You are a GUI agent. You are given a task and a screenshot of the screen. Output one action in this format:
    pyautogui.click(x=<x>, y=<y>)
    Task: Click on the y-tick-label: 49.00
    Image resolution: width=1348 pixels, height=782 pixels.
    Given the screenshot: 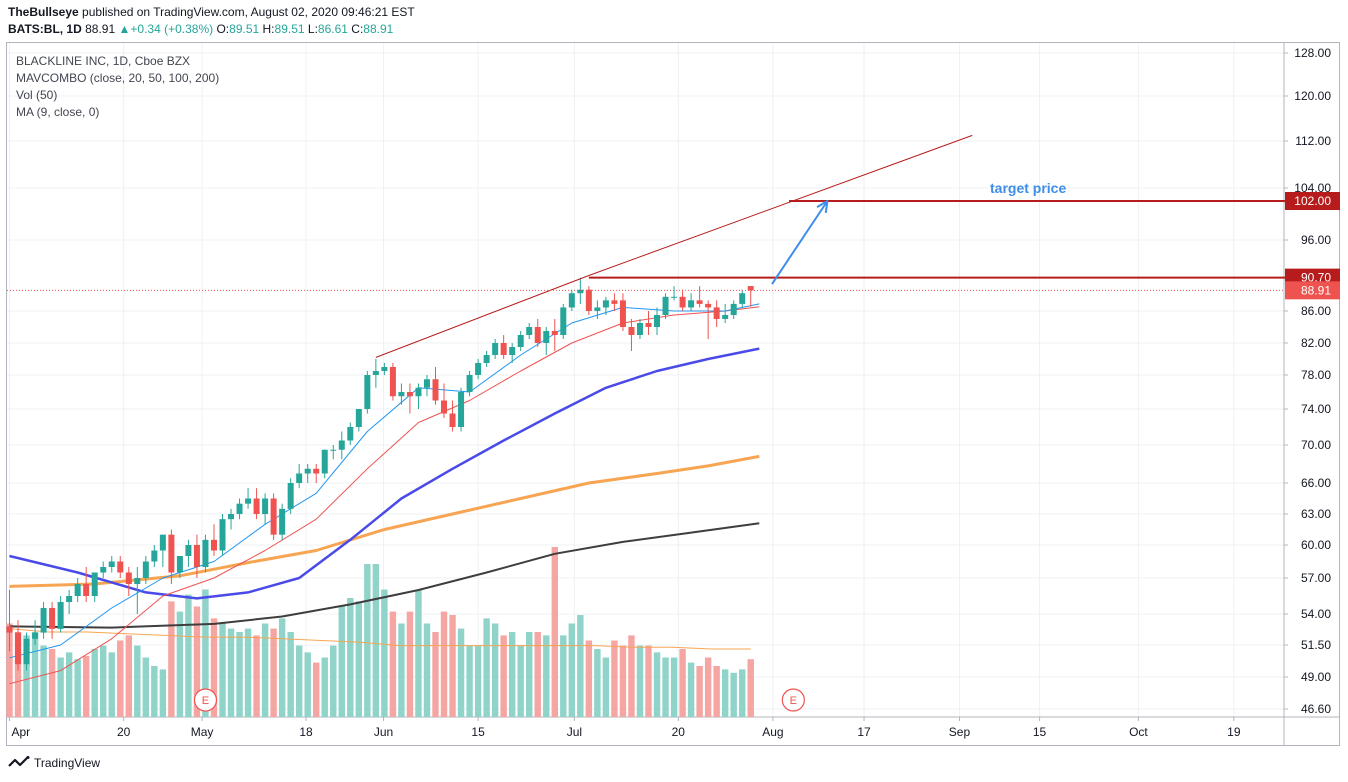 What is the action you would take?
    pyautogui.click(x=1316, y=677)
    